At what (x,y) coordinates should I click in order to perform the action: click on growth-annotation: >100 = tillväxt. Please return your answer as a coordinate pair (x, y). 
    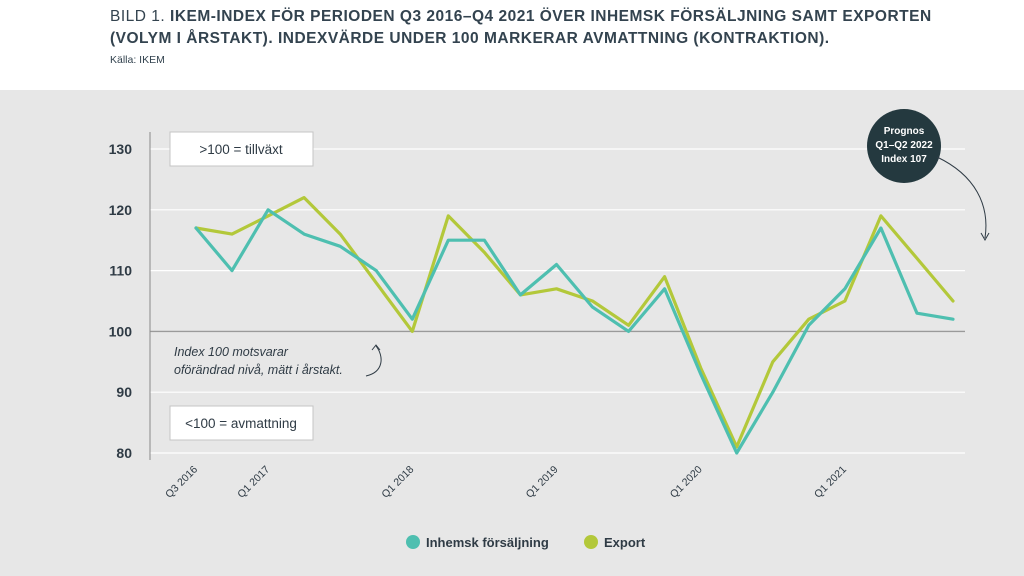
    Looking at the image, I should click on (241, 149).